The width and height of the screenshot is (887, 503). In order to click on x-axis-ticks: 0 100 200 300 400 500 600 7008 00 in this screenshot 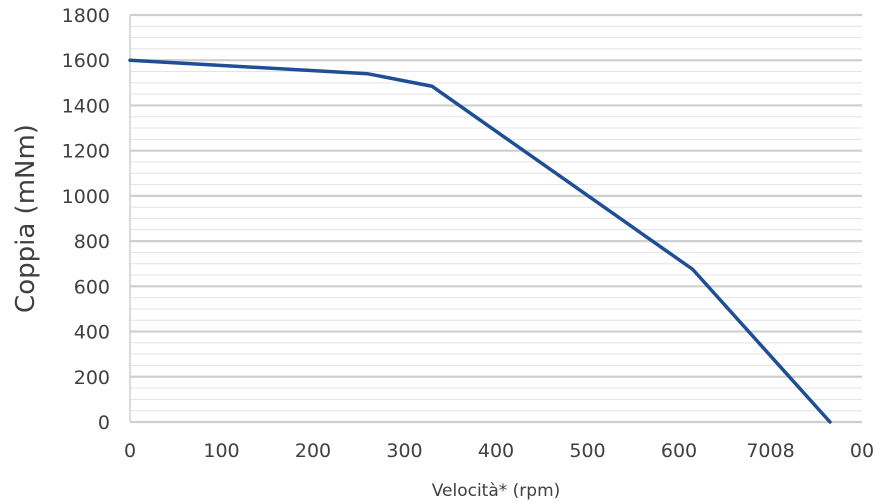, I will do `click(499, 451)`.